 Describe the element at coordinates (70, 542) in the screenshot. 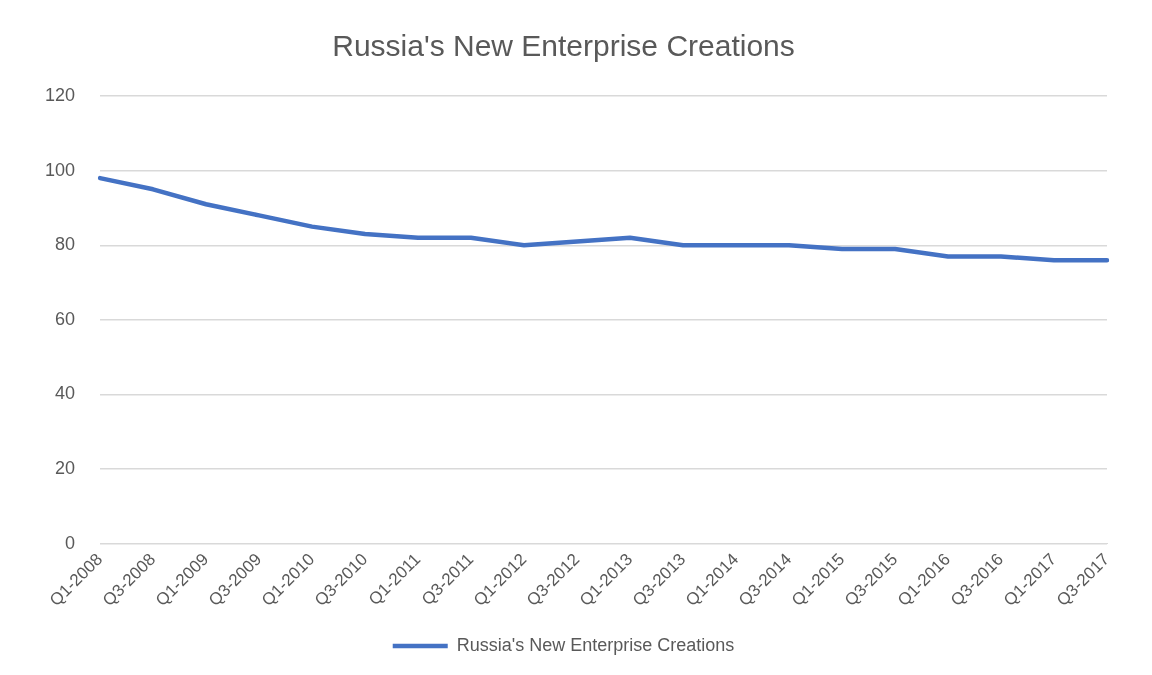

I see `y-tick-label: 0` at that location.